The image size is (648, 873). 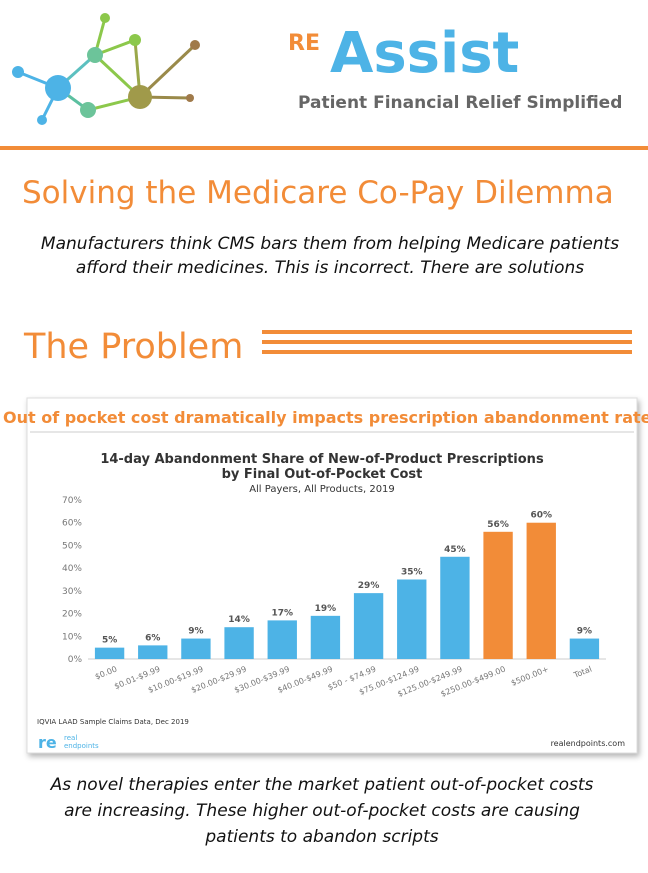 I want to click on data-label: 19%, so click(x=326, y=609).